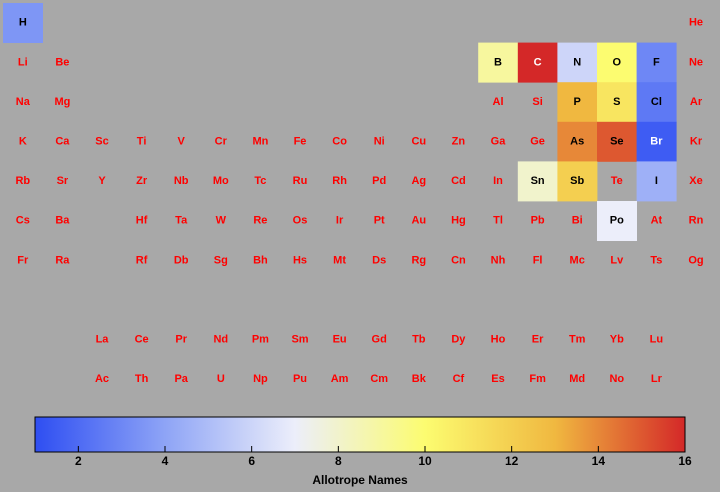  I want to click on element-symbol: Ts, so click(656, 260).